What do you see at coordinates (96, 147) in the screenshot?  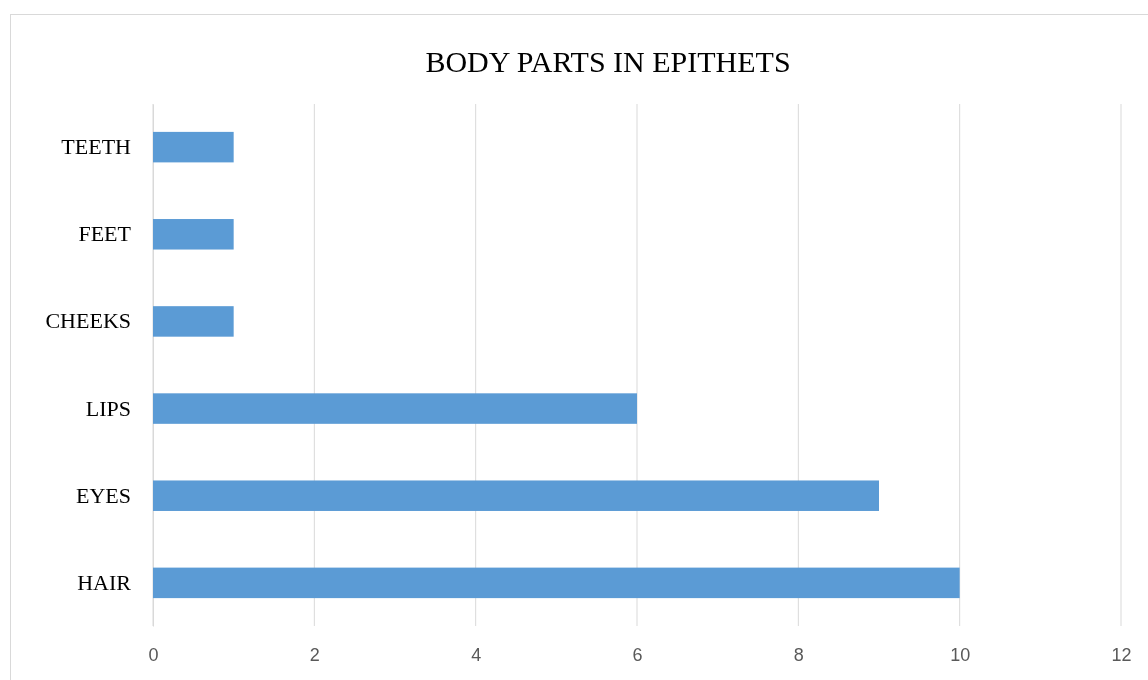 I see `y-tick-label: TEETH` at bounding box center [96, 147].